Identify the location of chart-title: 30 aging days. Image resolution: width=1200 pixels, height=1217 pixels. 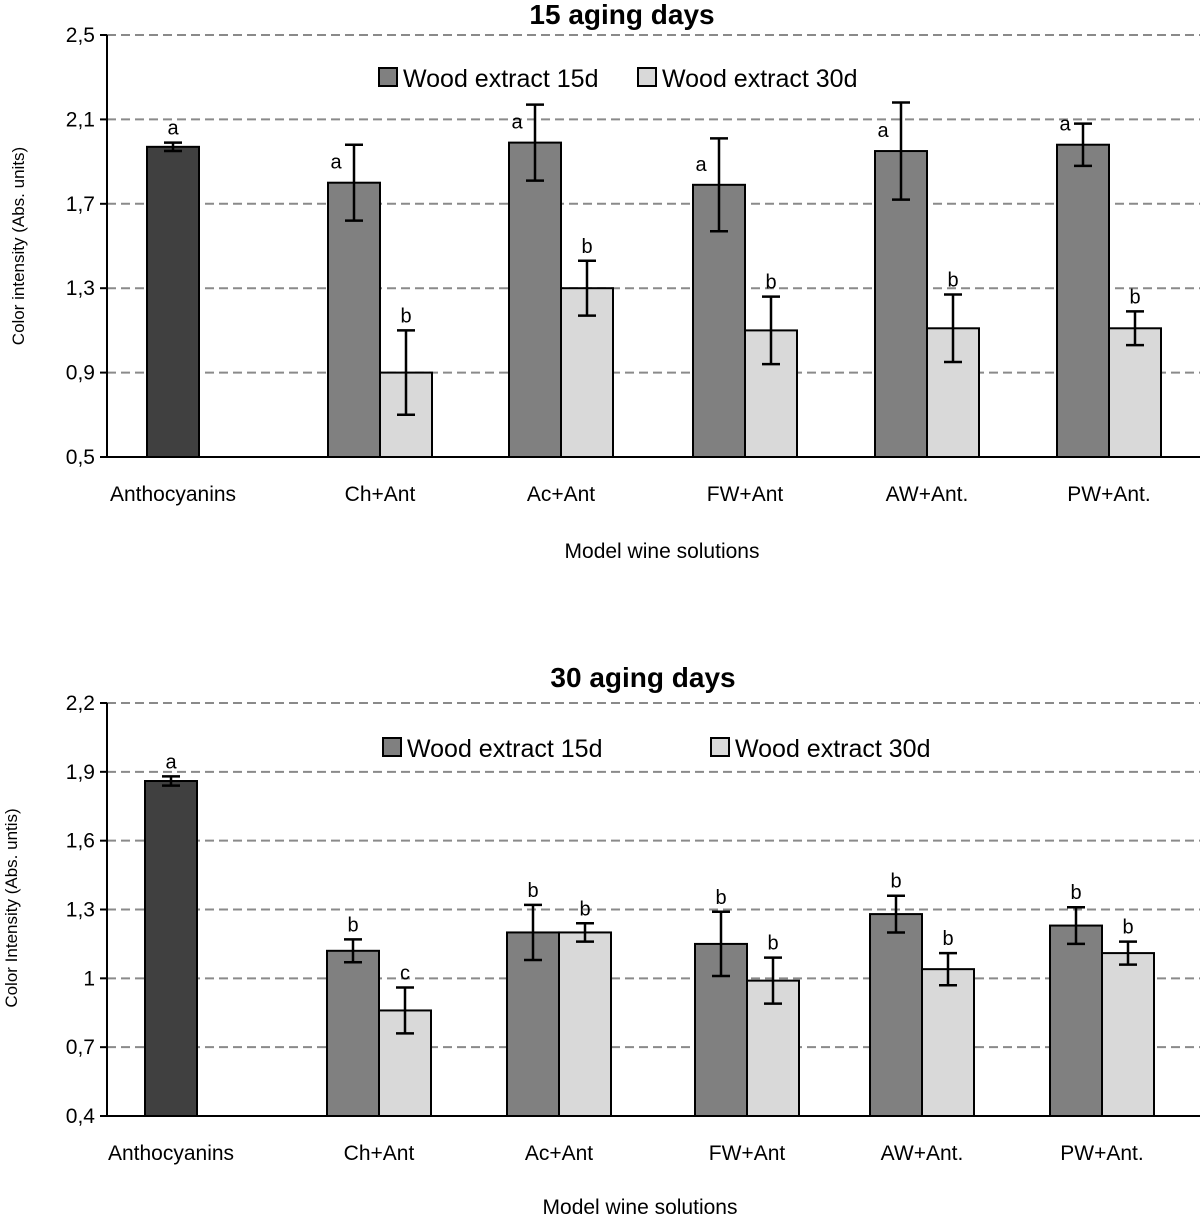
(642, 677).